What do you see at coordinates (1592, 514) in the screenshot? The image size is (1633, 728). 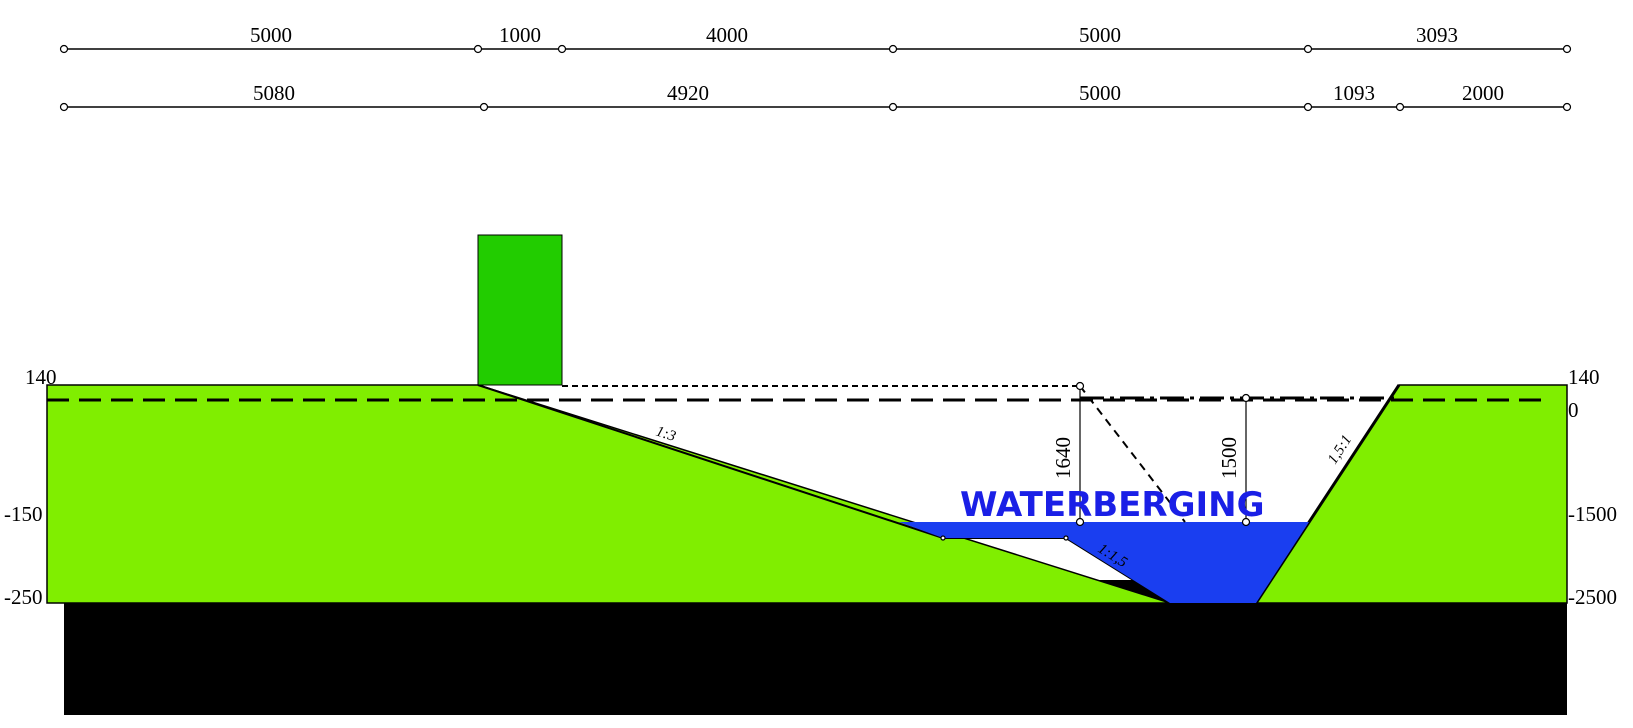 I see `level-right-1500: -1500` at bounding box center [1592, 514].